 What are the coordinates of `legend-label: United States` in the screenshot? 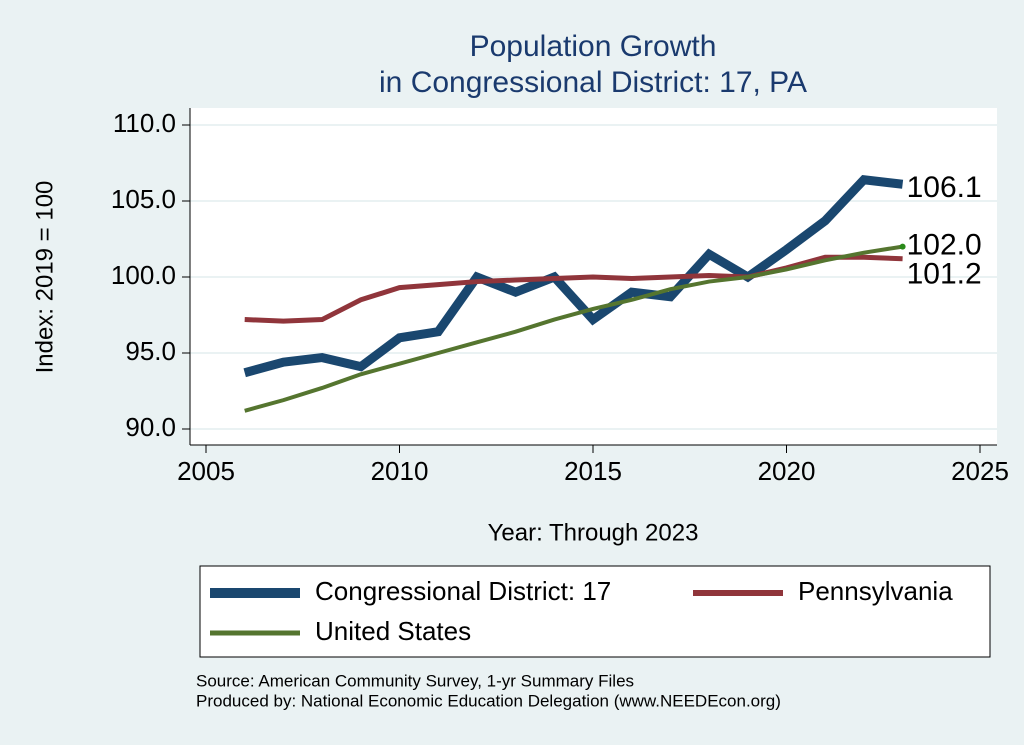 It's located at (393, 631).